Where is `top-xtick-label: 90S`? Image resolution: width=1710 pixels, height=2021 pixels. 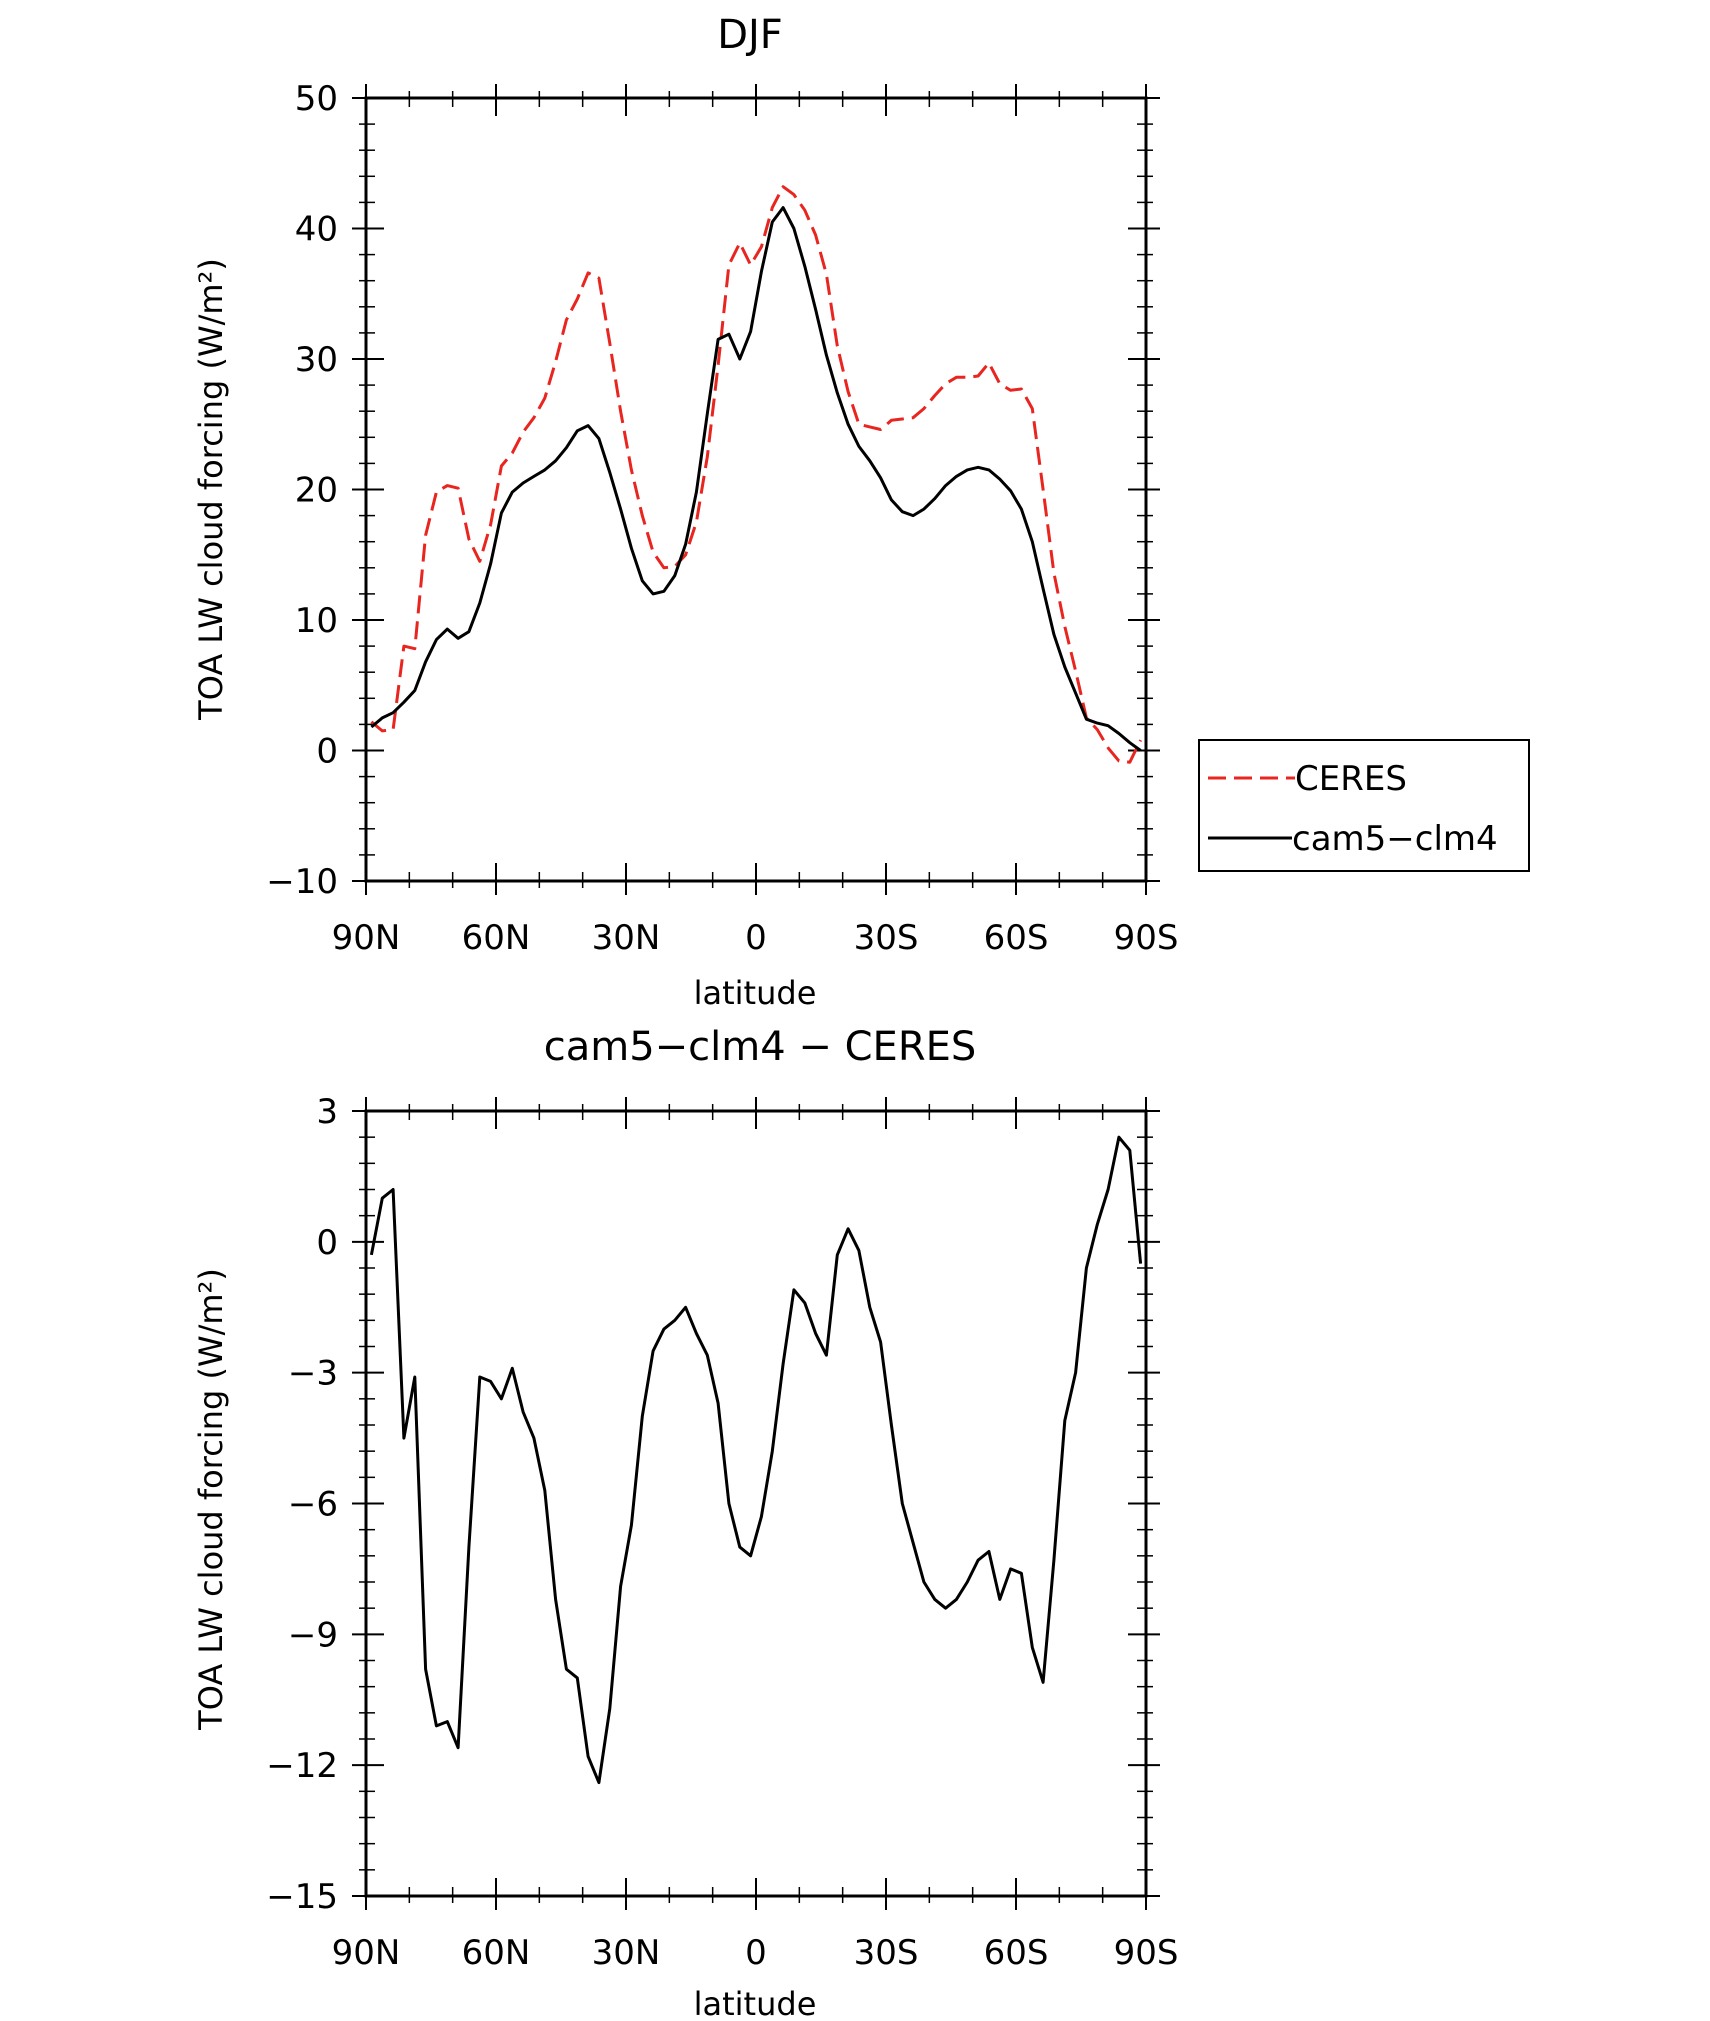 top-xtick-label: 90S is located at coordinates (1146, 938).